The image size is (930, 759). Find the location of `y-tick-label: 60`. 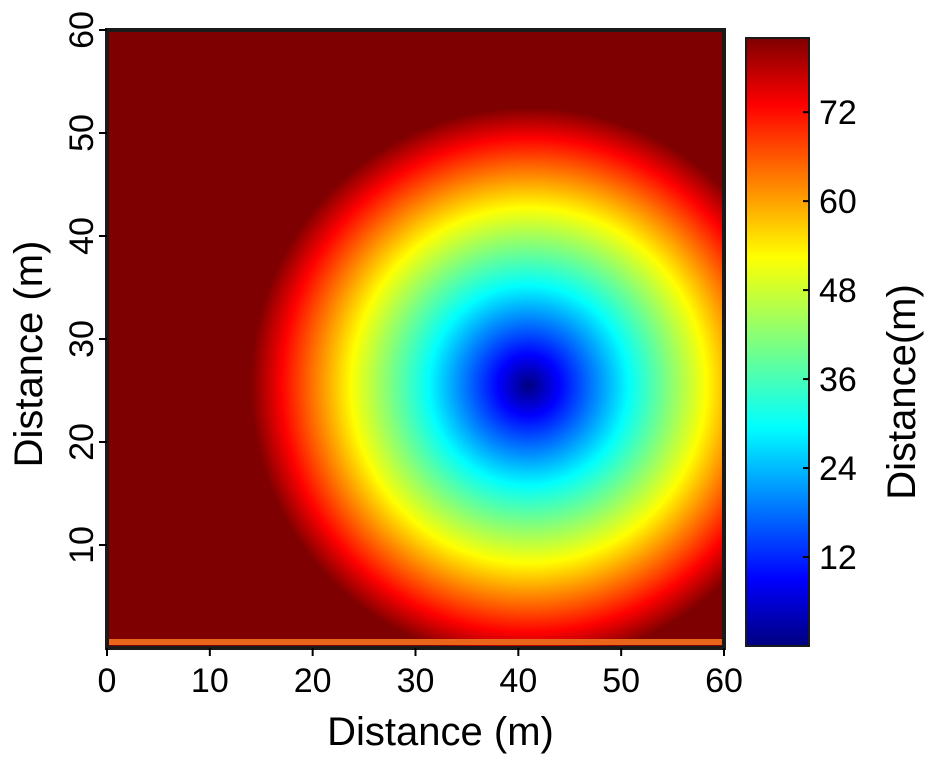

y-tick-label: 60 is located at coordinates (82, 30).